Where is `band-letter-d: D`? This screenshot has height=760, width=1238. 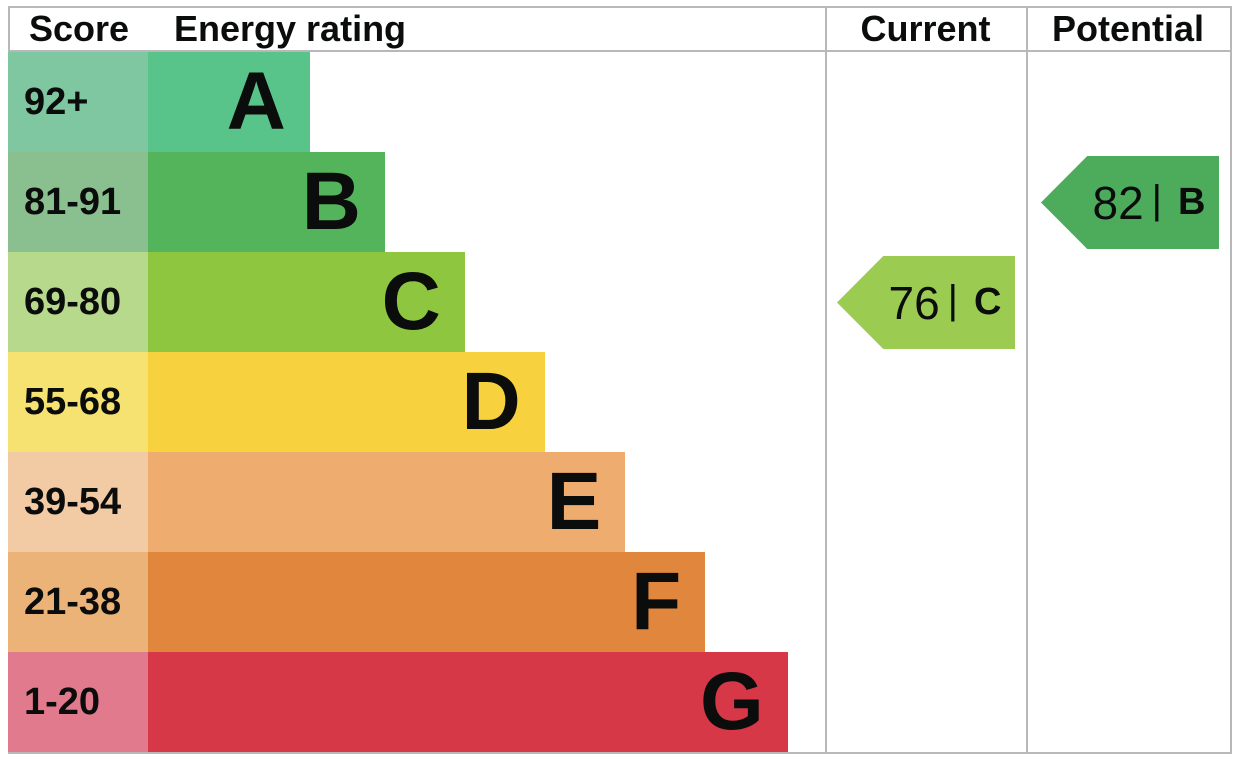
band-letter-d: D is located at coordinates (491, 401).